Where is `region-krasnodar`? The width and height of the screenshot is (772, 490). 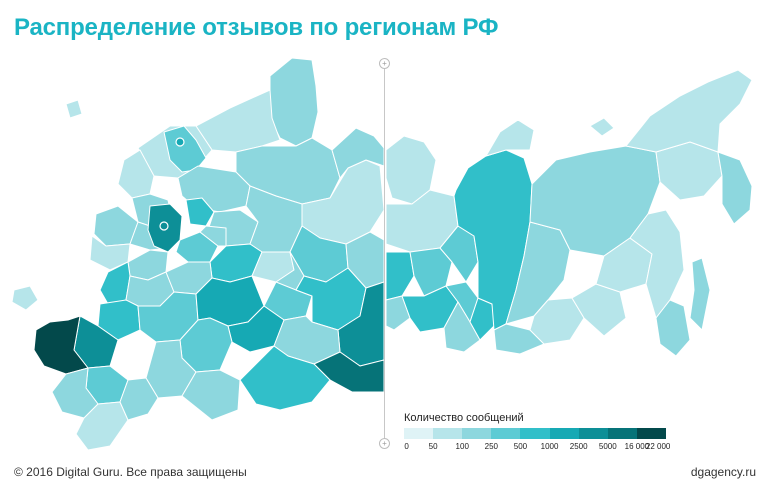 region-krasnodar is located at coordinates (61, 345).